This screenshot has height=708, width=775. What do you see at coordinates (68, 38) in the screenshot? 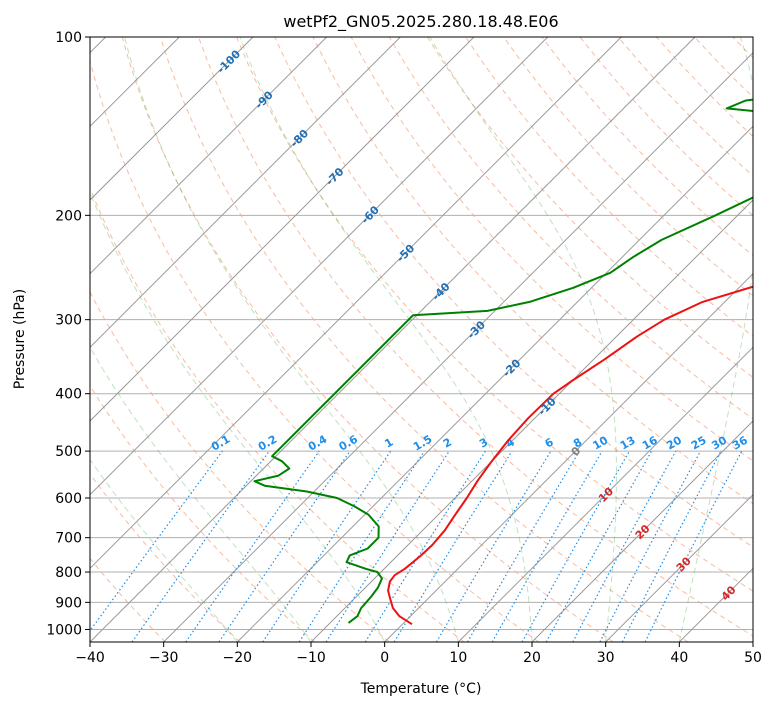
I see `y-tick-label: 100` at bounding box center [68, 38].